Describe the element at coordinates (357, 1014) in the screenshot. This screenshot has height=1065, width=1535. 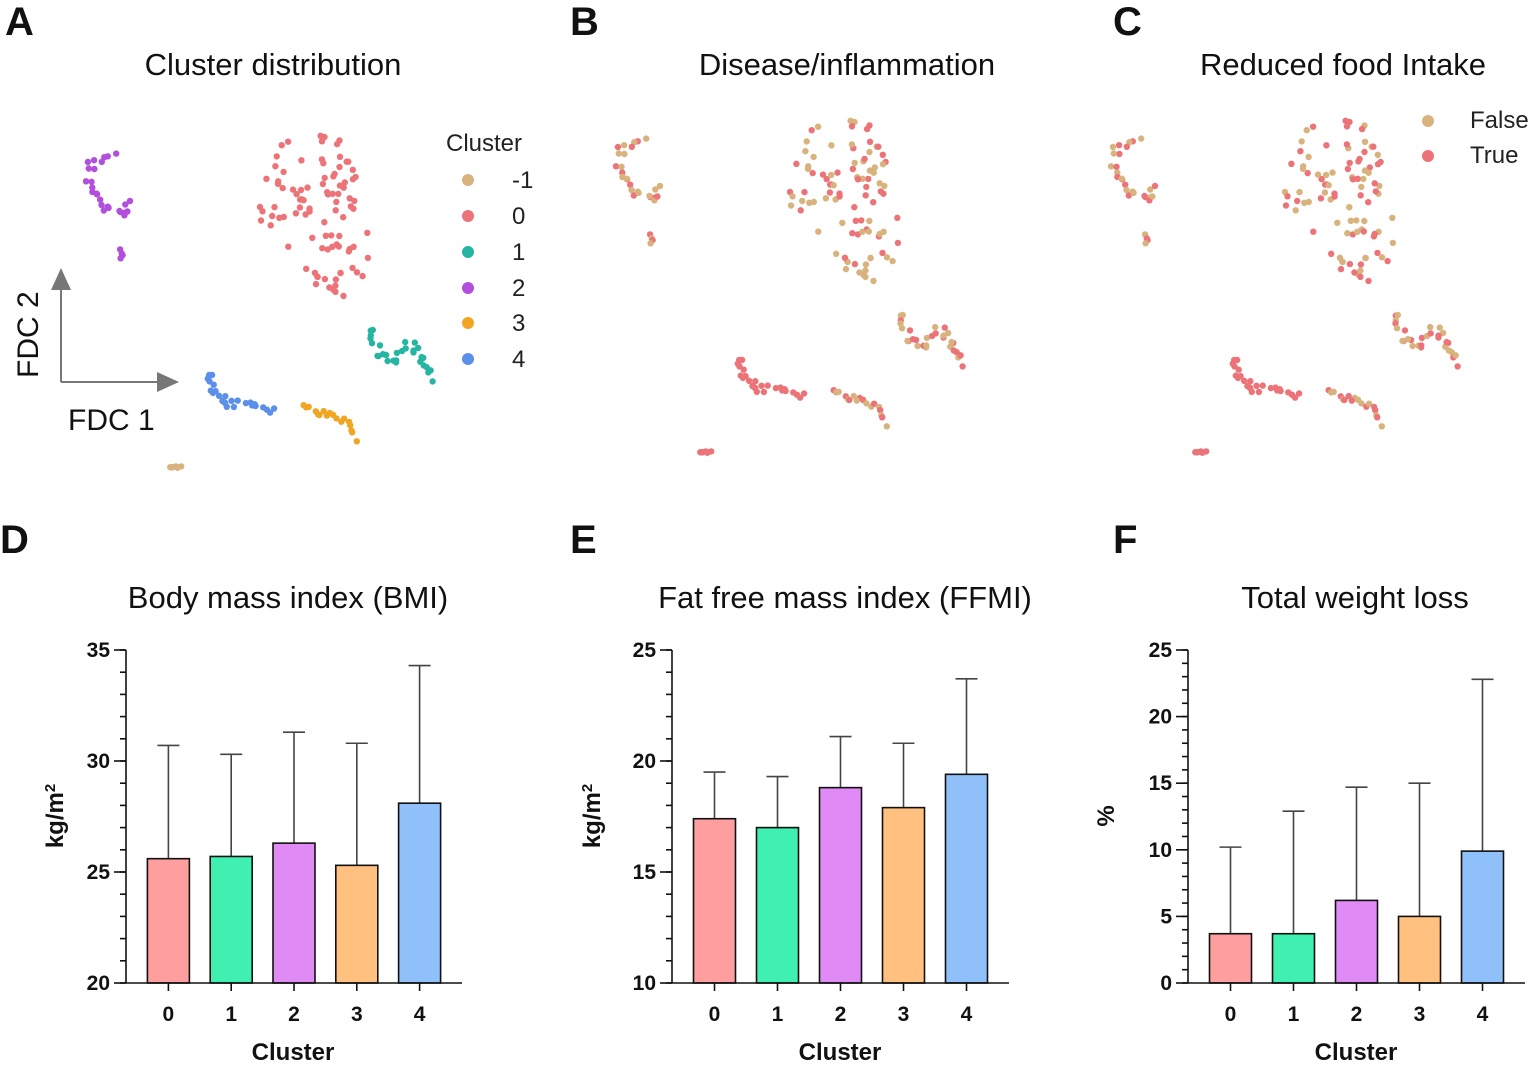
I see `x-tick-label-3: 3` at that location.